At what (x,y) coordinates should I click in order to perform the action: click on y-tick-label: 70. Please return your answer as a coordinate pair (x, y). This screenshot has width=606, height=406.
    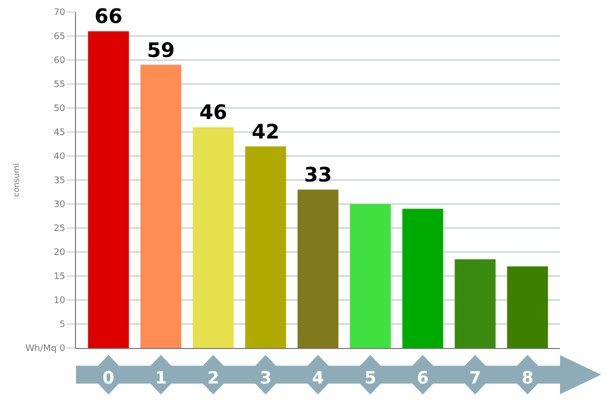
    Looking at the image, I should click on (60, 13).